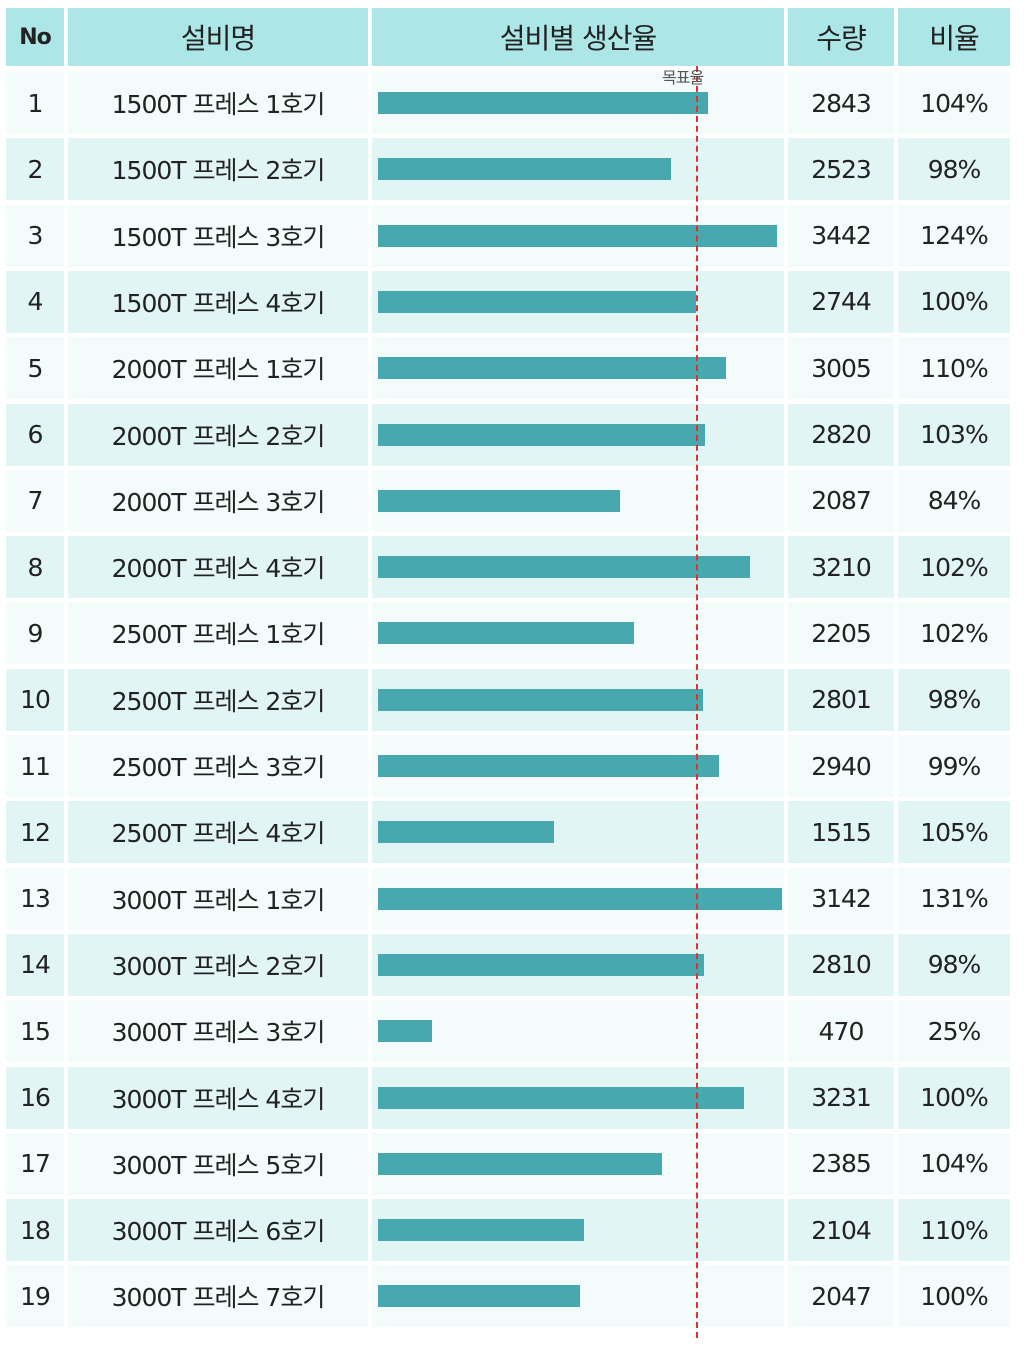  I want to click on cell-no: 5, so click(35, 368).